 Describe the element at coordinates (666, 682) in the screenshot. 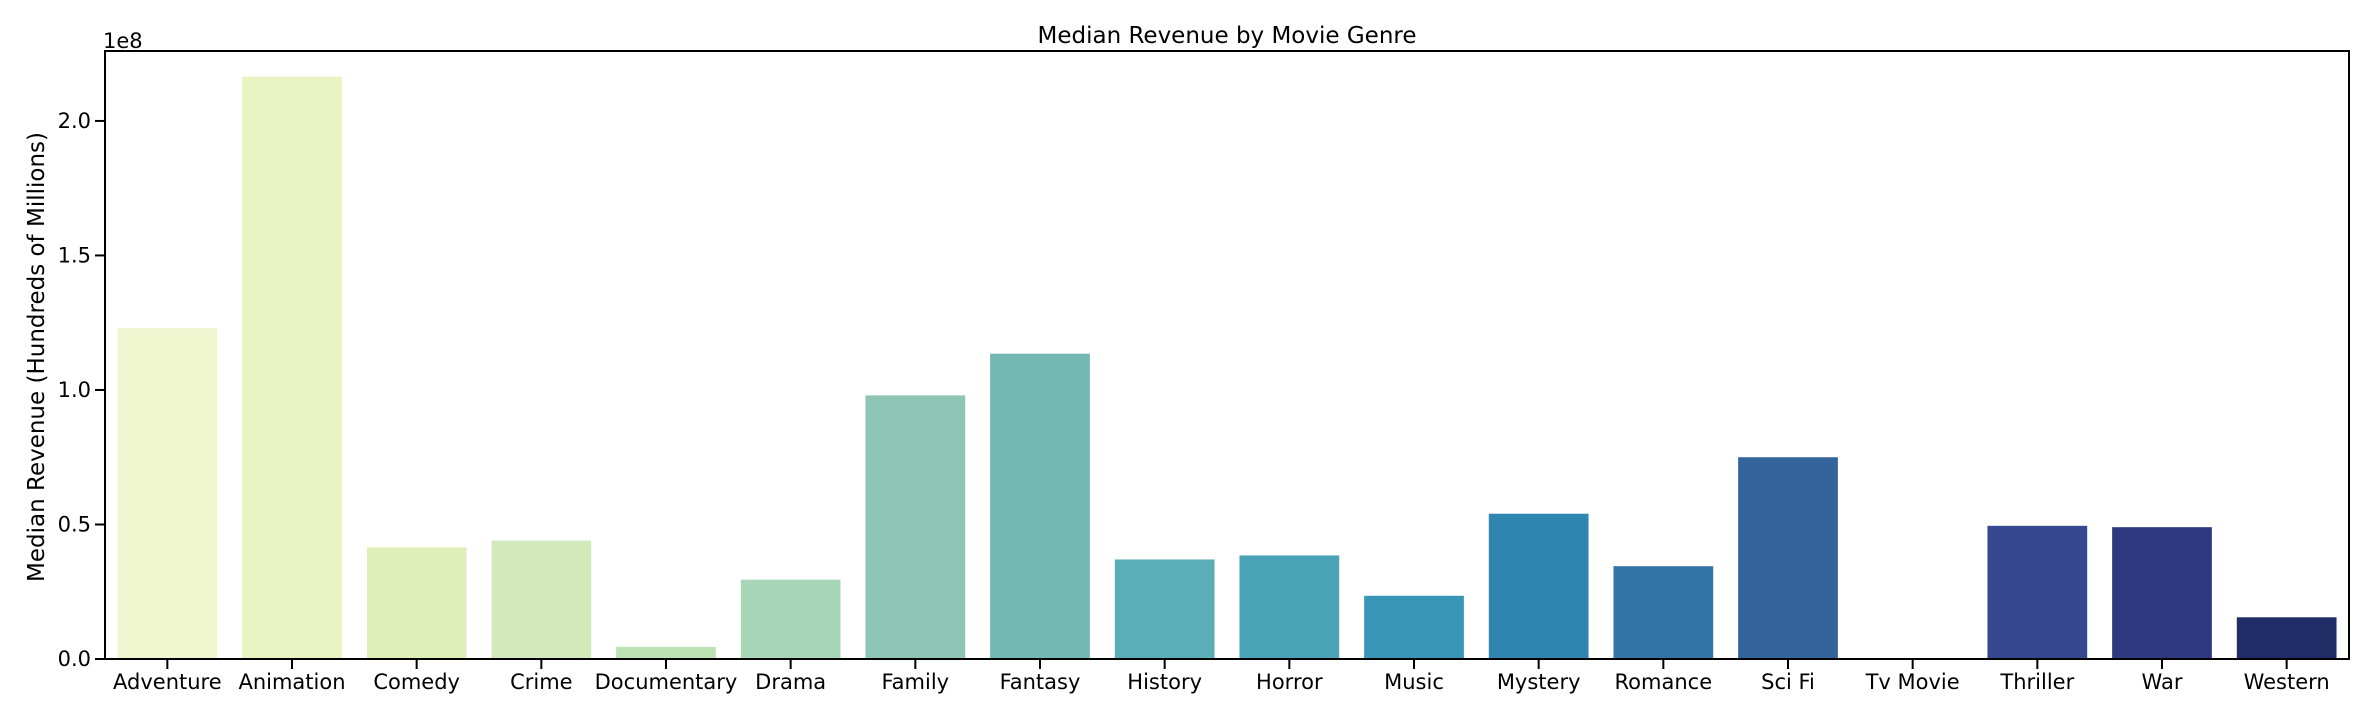

I see `x-tick-label: Documentary` at that location.